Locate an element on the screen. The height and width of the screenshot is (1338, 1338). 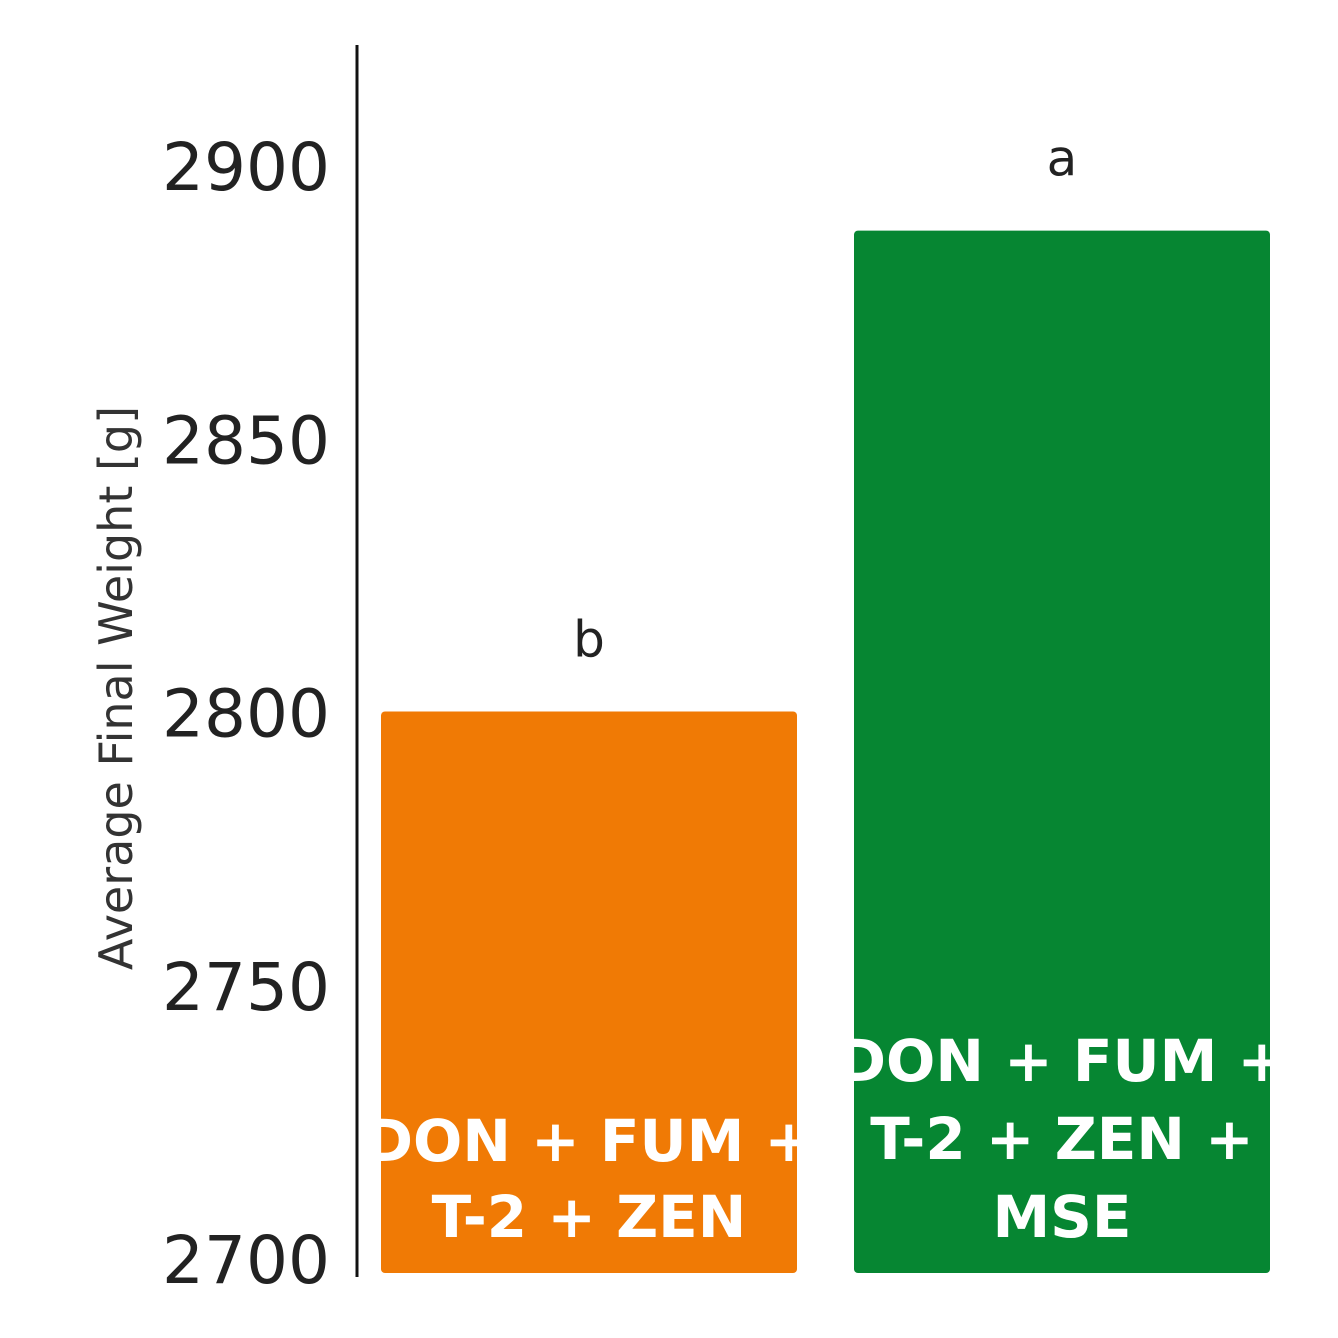
y-axis-ticks: 2700 2750 2800 2850 2900 is located at coordinates (246, 714).